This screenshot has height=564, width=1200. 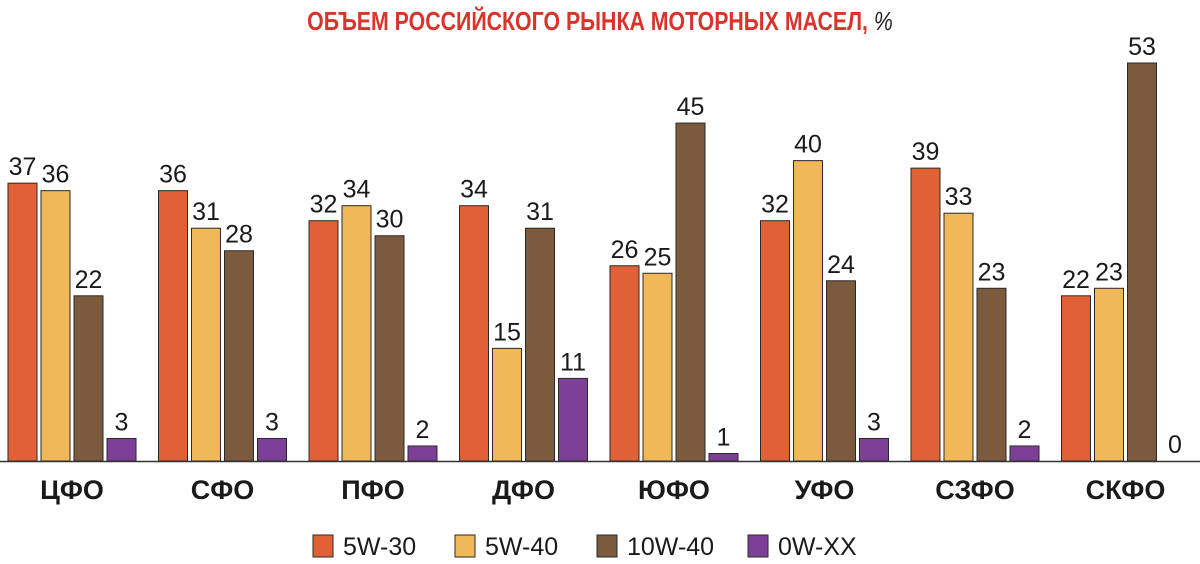 I want to click on bar-УФО-5W-30, so click(x=775, y=341).